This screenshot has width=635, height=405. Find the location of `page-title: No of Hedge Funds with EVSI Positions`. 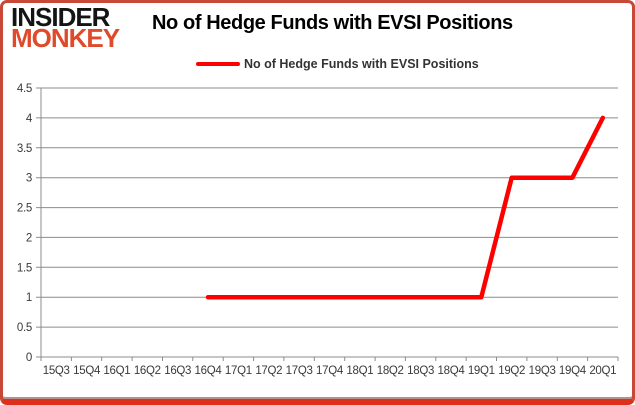

page-title: No of Hedge Funds with EVSI Positions is located at coordinates (332, 23).